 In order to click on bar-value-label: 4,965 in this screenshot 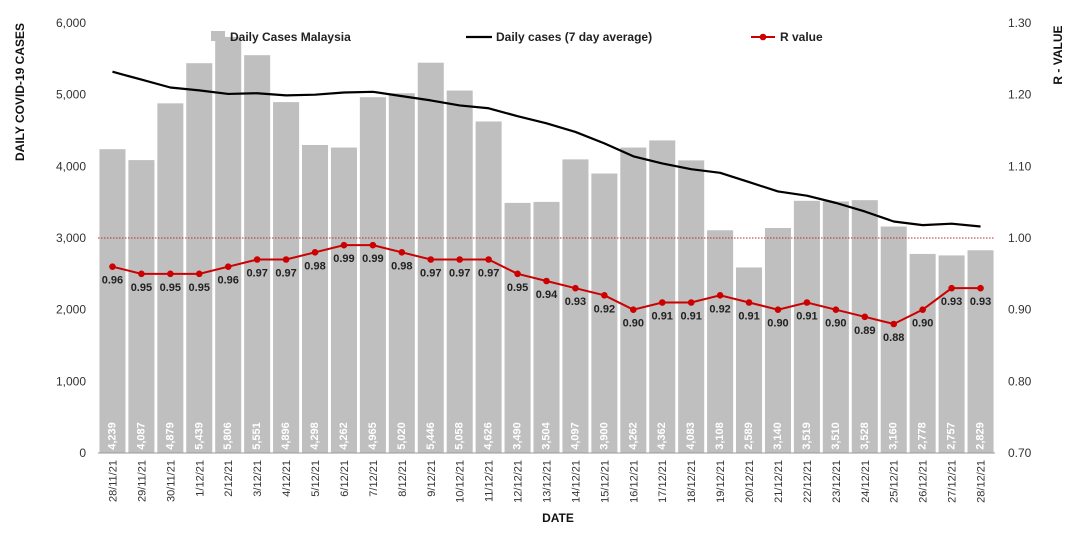, I will do `click(373, 436)`.